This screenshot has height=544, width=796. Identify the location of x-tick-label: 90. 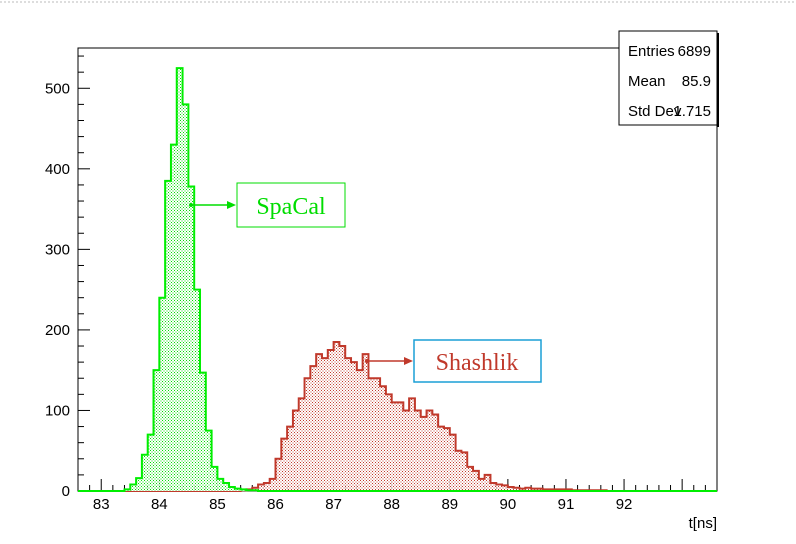
(508, 504).